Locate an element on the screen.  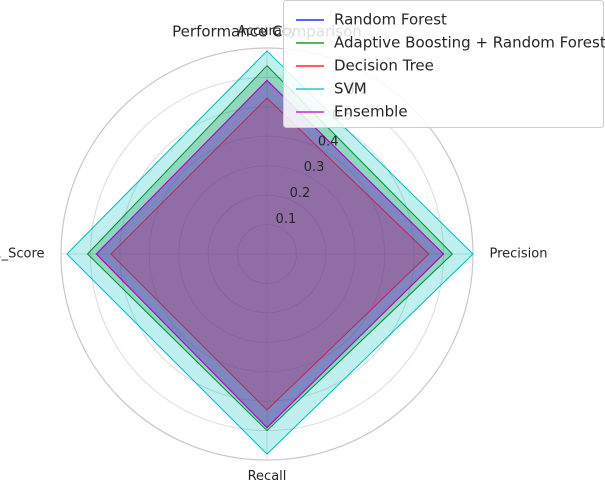
legend-label: Ensemble is located at coordinates (371, 112).